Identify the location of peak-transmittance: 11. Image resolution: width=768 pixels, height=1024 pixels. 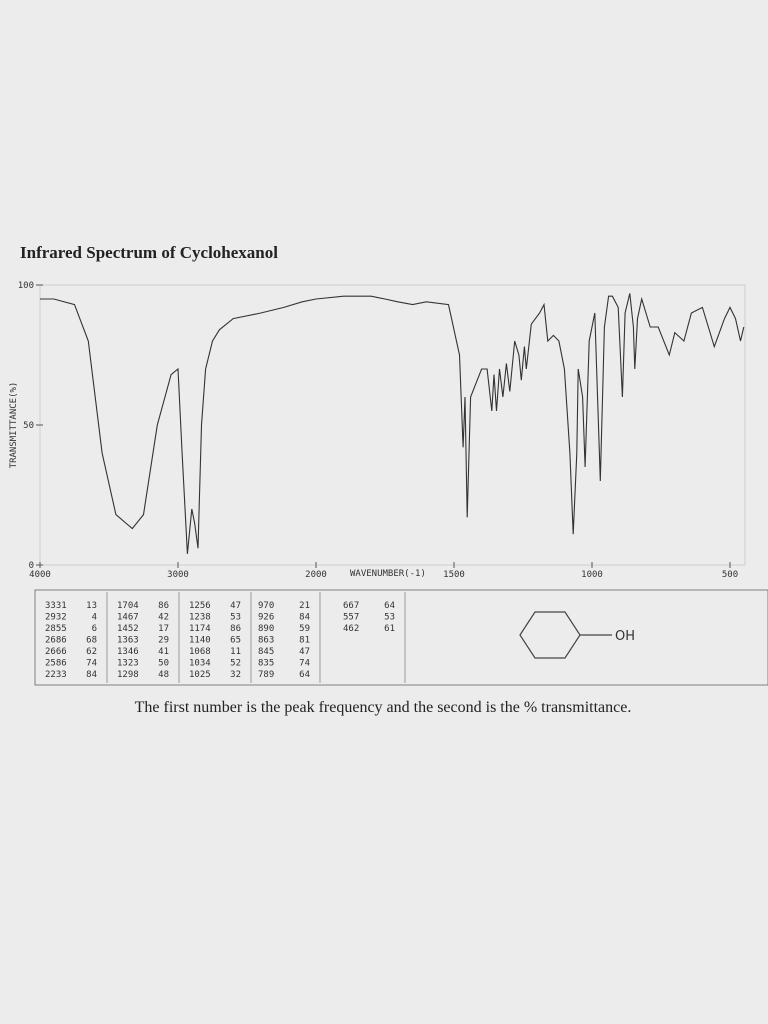
(235, 652).